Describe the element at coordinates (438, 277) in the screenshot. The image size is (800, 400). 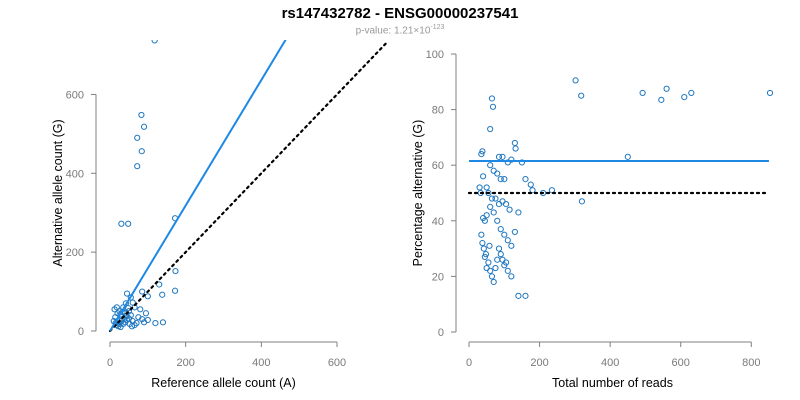
I see `y-tick-label: 20` at that location.